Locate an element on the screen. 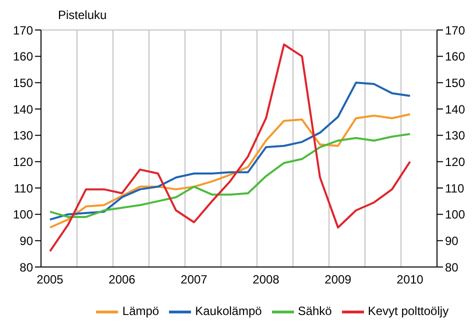 The height and width of the screenshot is (331, 475). y-tick-label: 90 is located at coordinates (27, 241).